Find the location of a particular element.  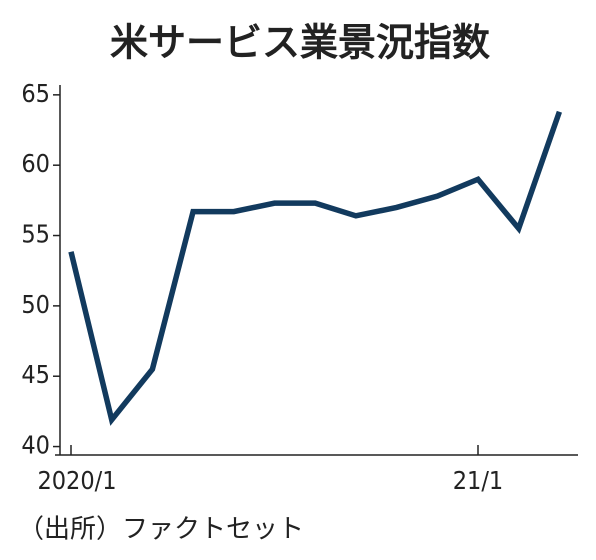

y-tick-label: 40 is located at coordinates (35, 445).